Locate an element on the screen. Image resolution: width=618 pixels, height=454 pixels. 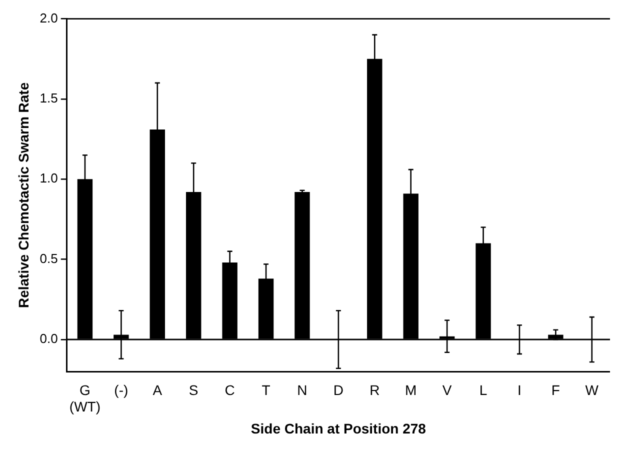
x-axis-title: Side Chain at Position 278 is located at coordinates (338, 428).